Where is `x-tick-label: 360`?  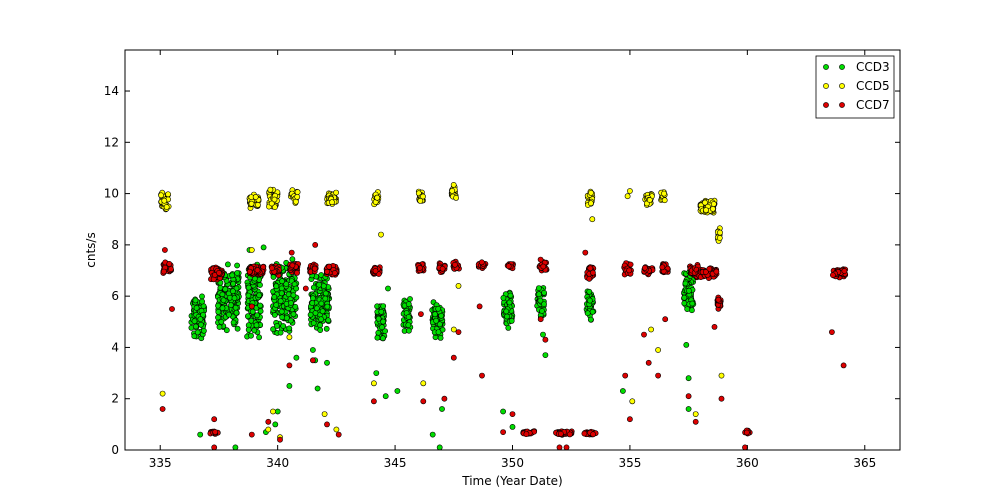
x-tick-label: 360 is located at coordinates (747, 463).